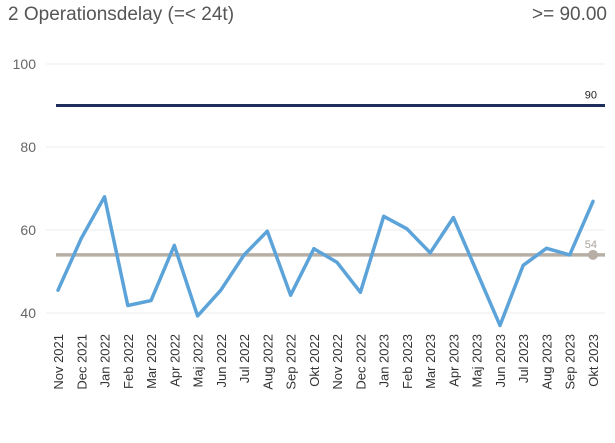 This screenshot has height=443, width=615. I want to click on x-tick-label: Sep 2022, so click(291, 362).